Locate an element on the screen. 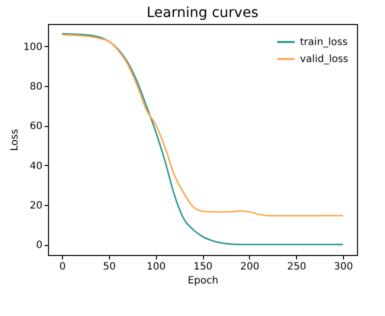  legend-label: train_loss is located at coordinates (324, 42).